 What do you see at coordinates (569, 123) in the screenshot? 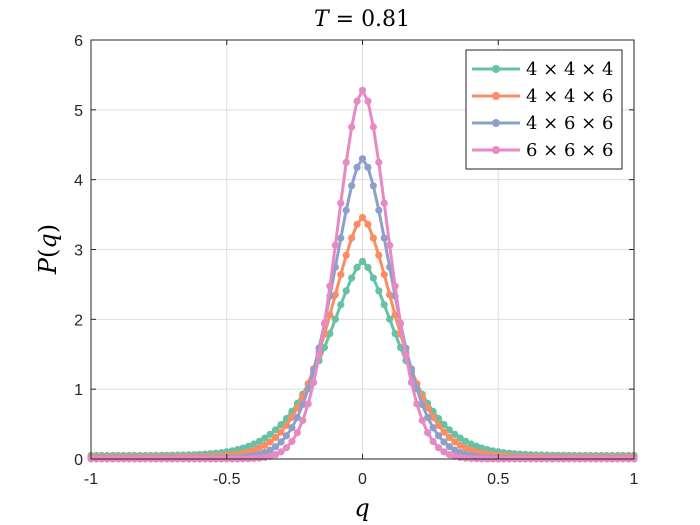
I see `legend-label: 4 × 6 × 6` at bounding box center [569, 123].